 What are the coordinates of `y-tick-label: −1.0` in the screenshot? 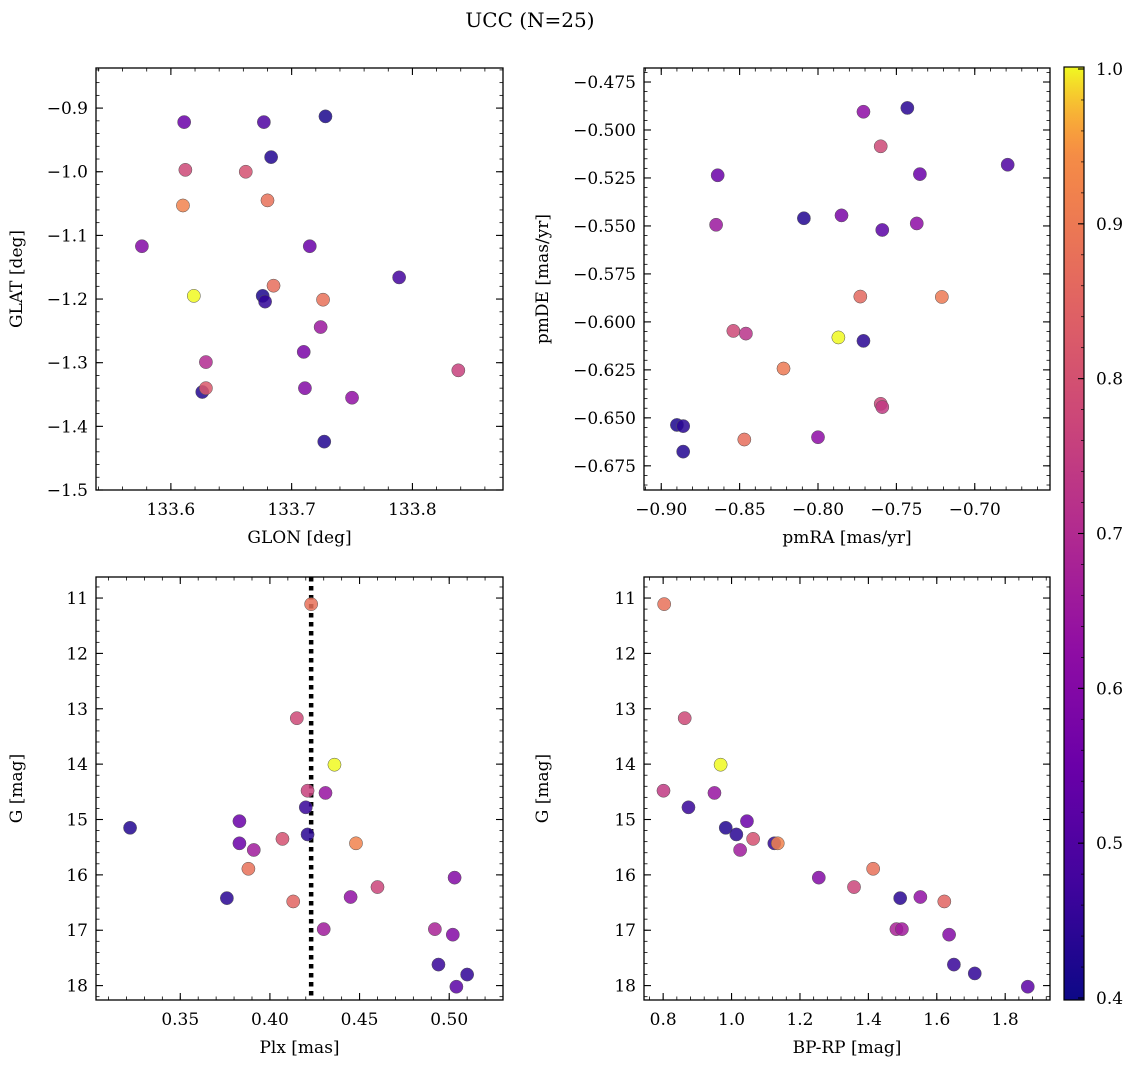 It's located at (67, 173).